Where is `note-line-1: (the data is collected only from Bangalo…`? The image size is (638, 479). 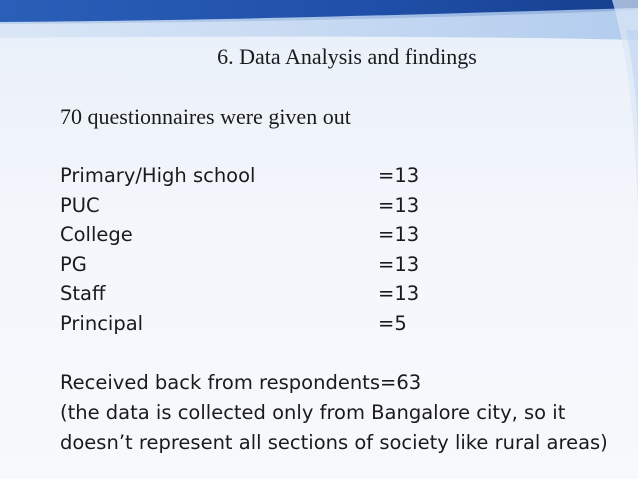 note-line-1: (the data is collected only from Bangalo… is located at coordinates (313, 412).